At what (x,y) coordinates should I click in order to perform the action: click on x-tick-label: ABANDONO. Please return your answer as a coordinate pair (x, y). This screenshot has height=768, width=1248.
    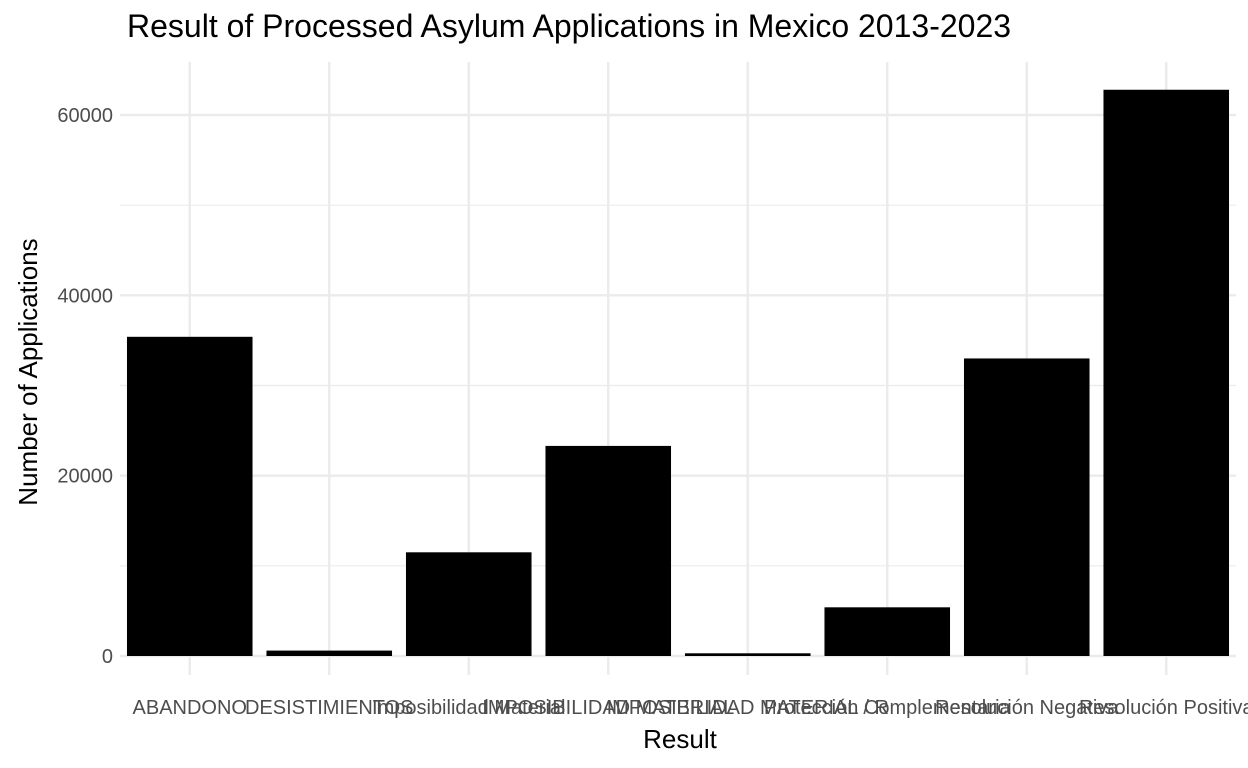
    Looking at the image, I should click on (190, 708).